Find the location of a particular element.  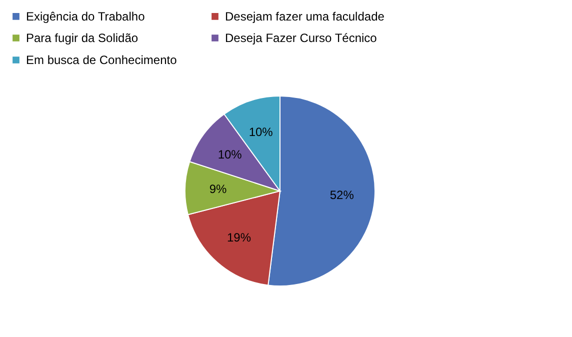

legend-label: Desejam fazer uma faculdade is located at coordinates (305, 16).